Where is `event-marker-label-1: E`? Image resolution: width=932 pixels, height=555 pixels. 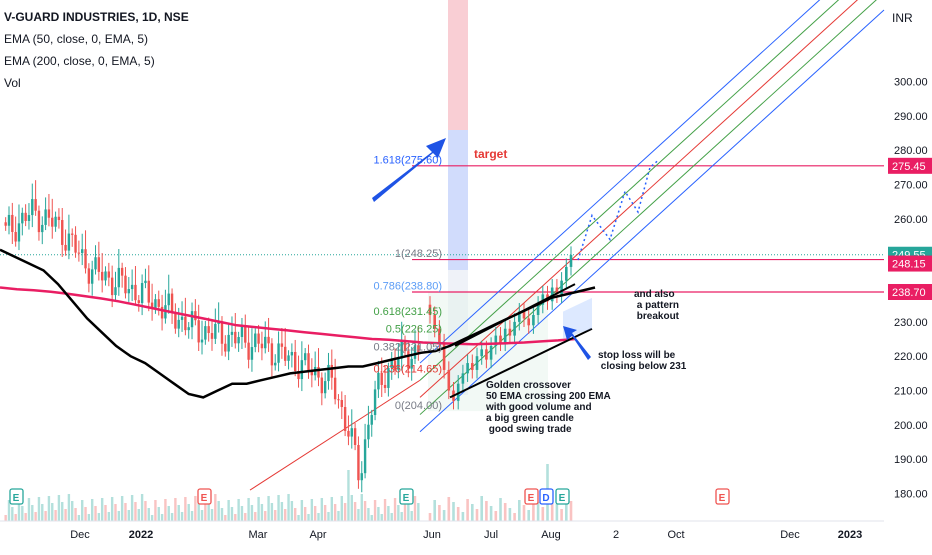 event-marker-label-1: E is located at coordinates (204, 498).